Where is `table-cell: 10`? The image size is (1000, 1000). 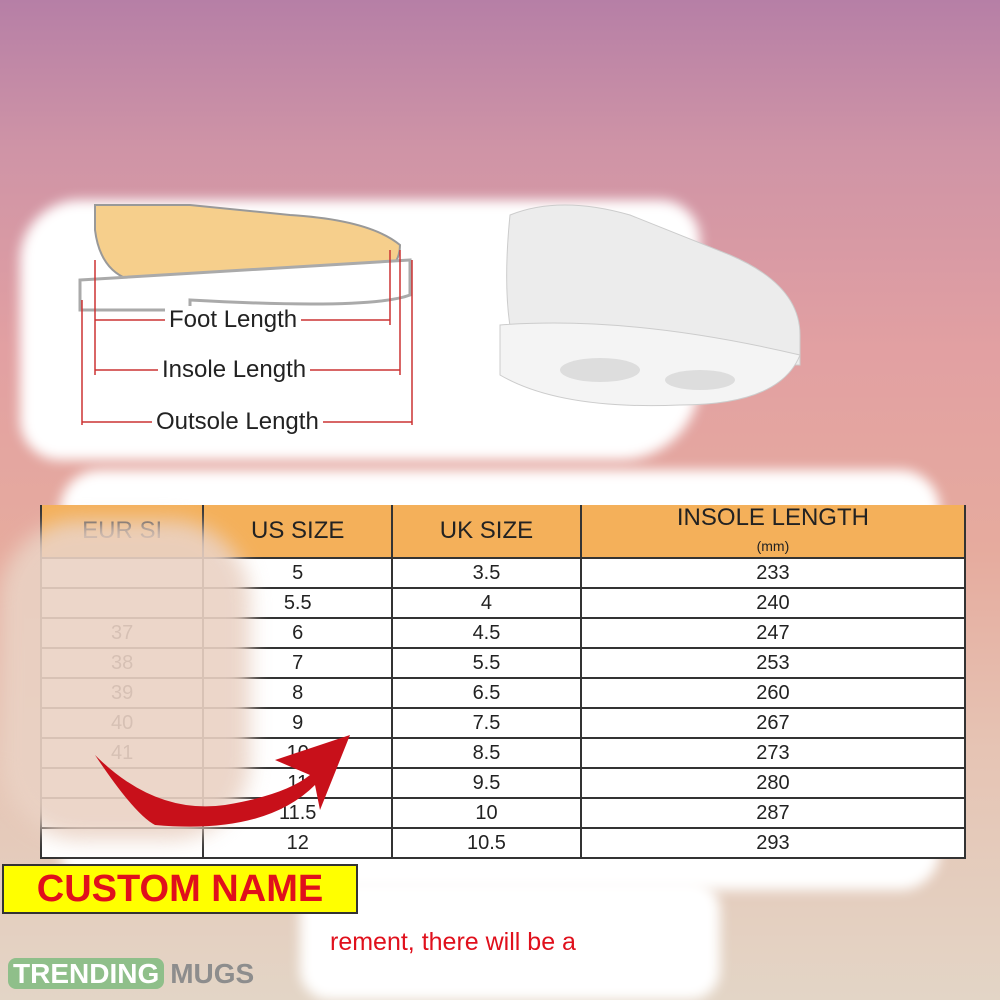 table-cell: 10 is located at coordinates (486, 813).